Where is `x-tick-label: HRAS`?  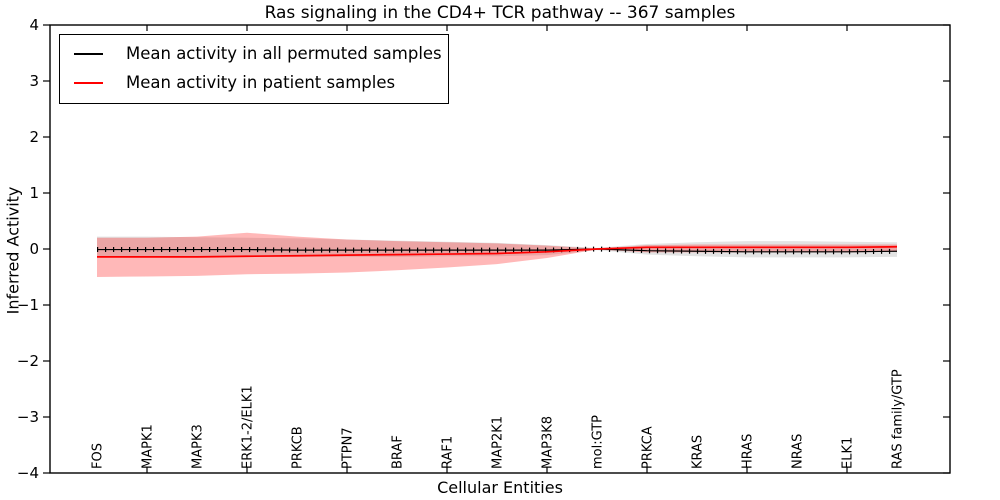
x-tick-label: HRAS is located at coordinates (748, 451).